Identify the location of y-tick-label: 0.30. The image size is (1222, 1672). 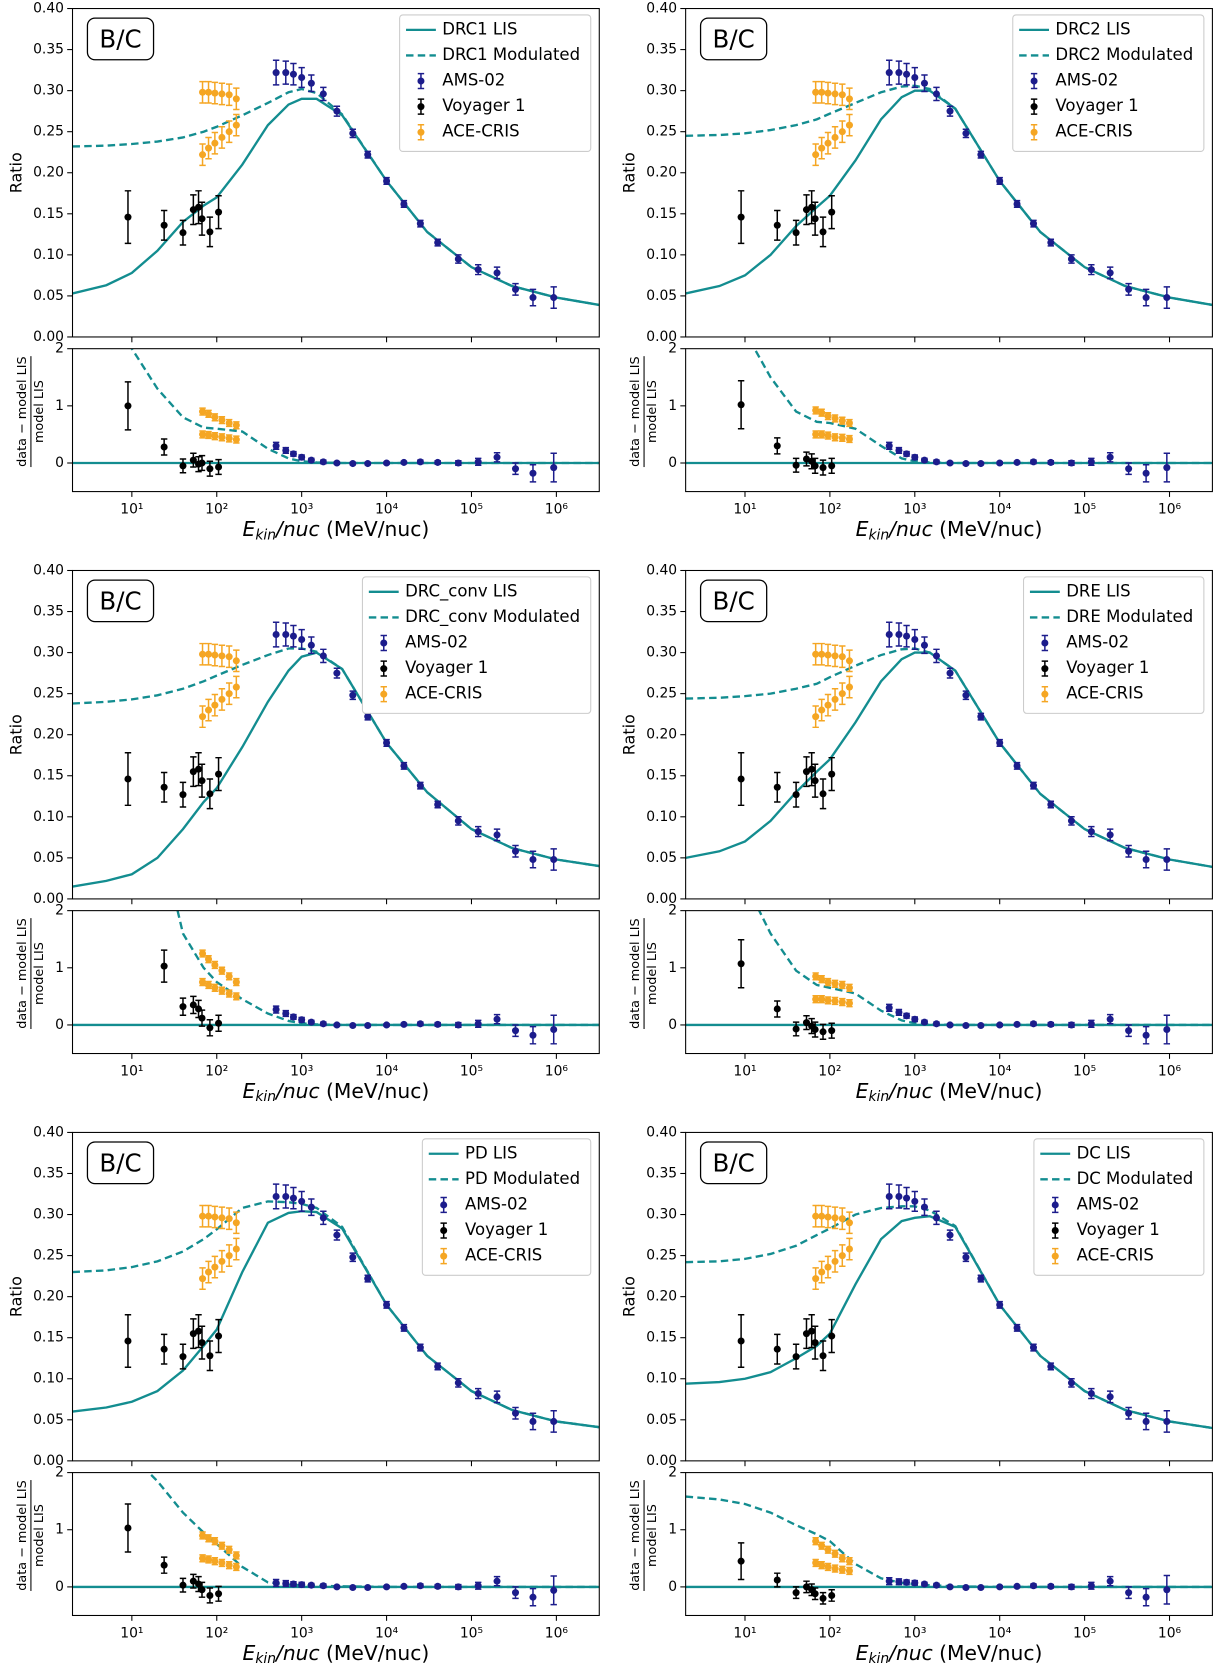
(48, 653).